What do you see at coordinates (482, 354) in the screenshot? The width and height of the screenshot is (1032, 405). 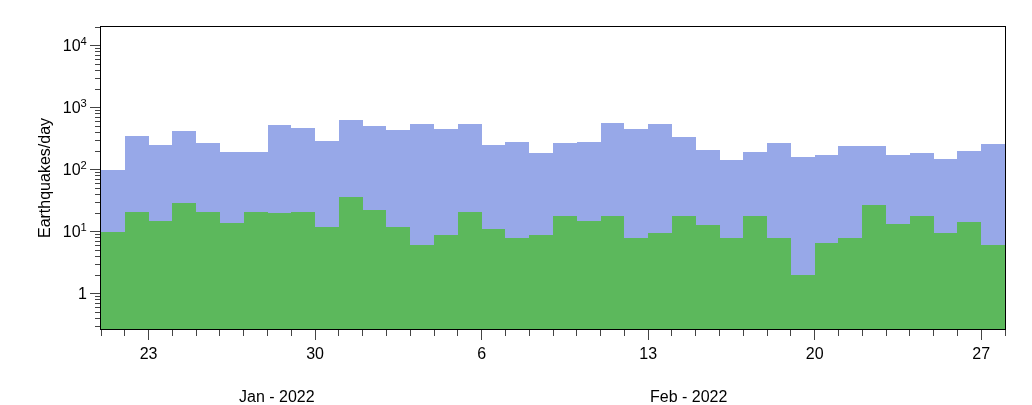 I see `x-tick-label: 6` at bounding box center [482, 354].